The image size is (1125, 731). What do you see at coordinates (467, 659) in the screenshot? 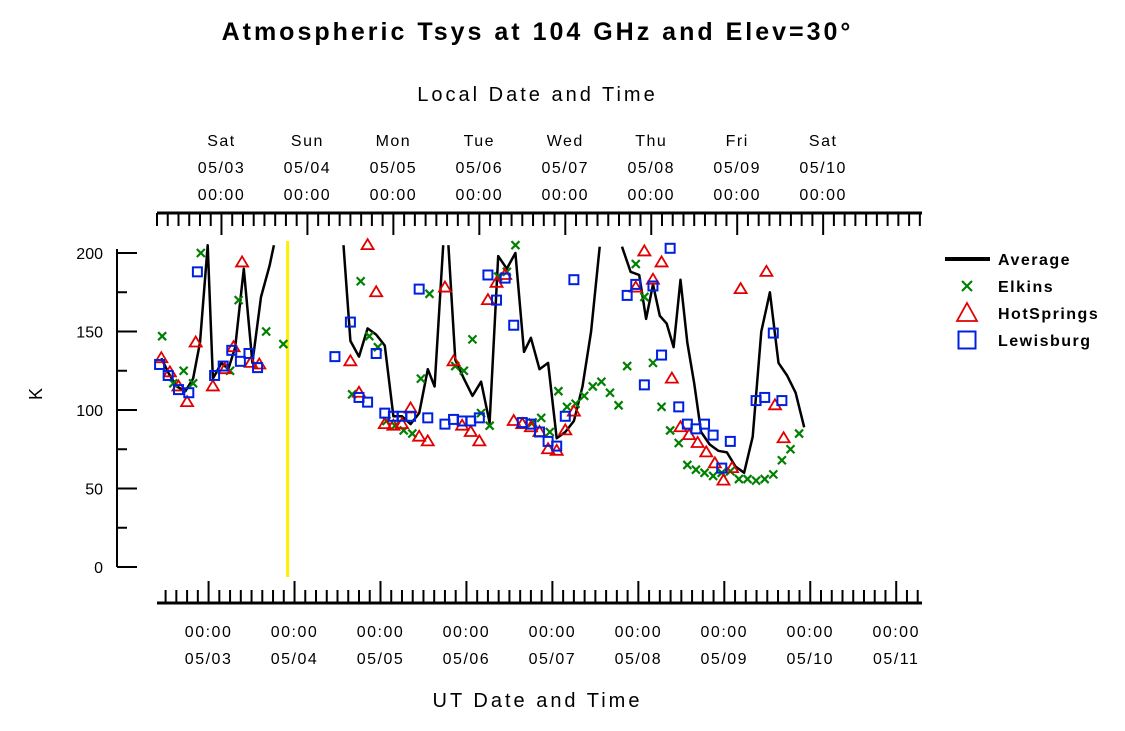
I see `bottom-tick-label: 05/06` at bounding box center [467, 659].